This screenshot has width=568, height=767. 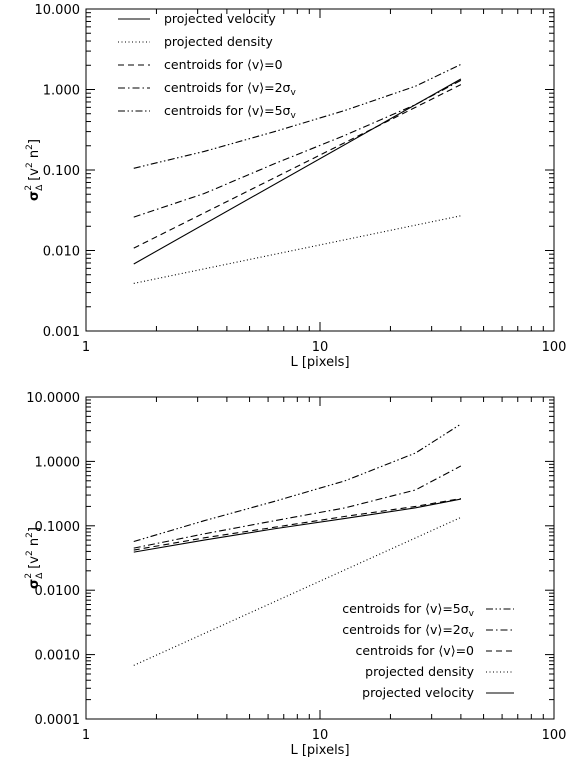 I want to click on y-tick-label: 10.000, so click(x=58, y=10).